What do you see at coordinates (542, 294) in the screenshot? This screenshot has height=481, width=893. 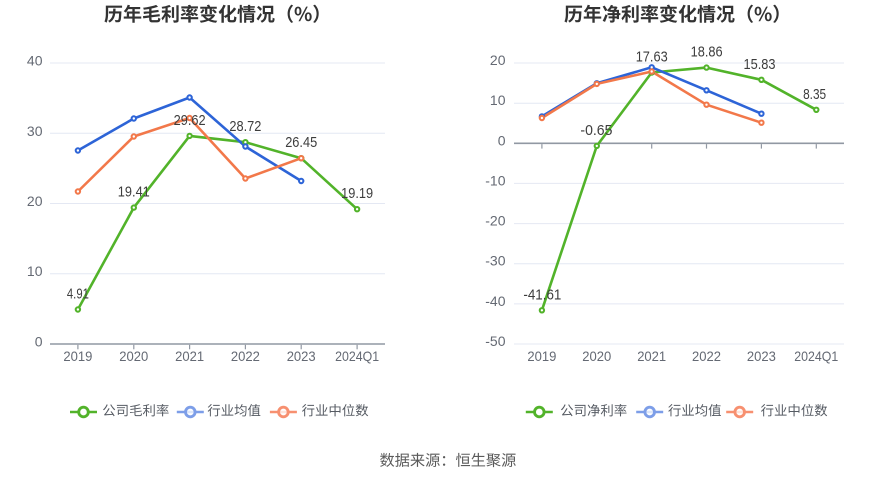 I see `svg-text: -41.61` at bounding box center [542, 294].